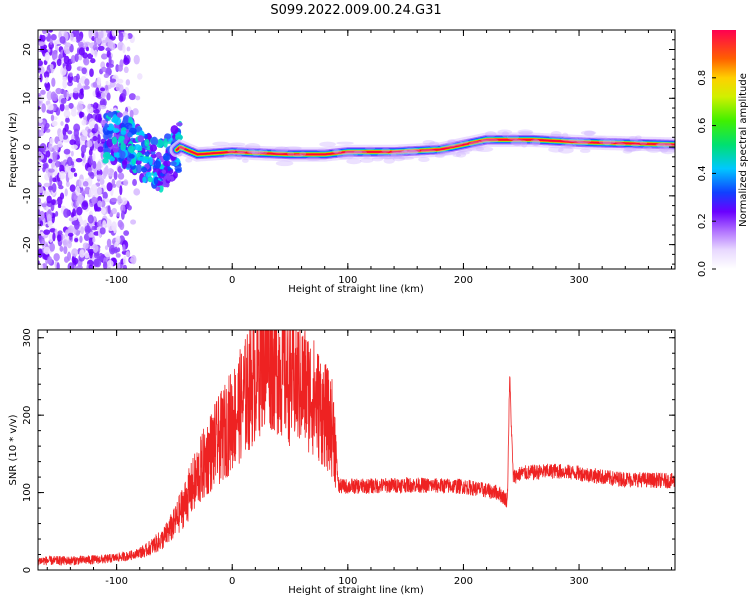  I want to click on heatmap-y-tick-label: 10, so click(27, 98).